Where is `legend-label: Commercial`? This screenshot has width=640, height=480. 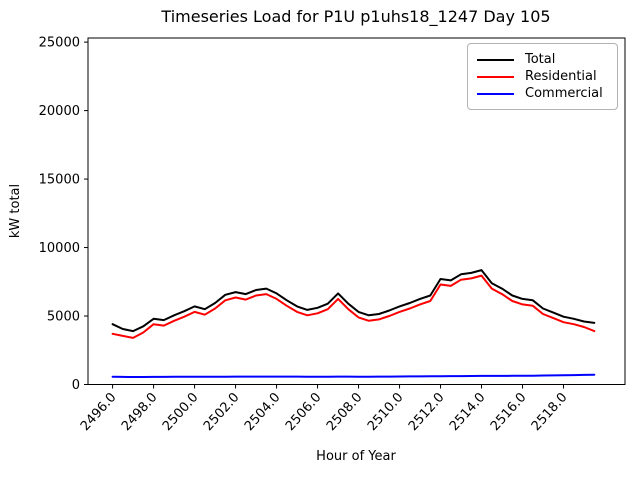
legend-label: Commercial is located at coordinates (564, 93).